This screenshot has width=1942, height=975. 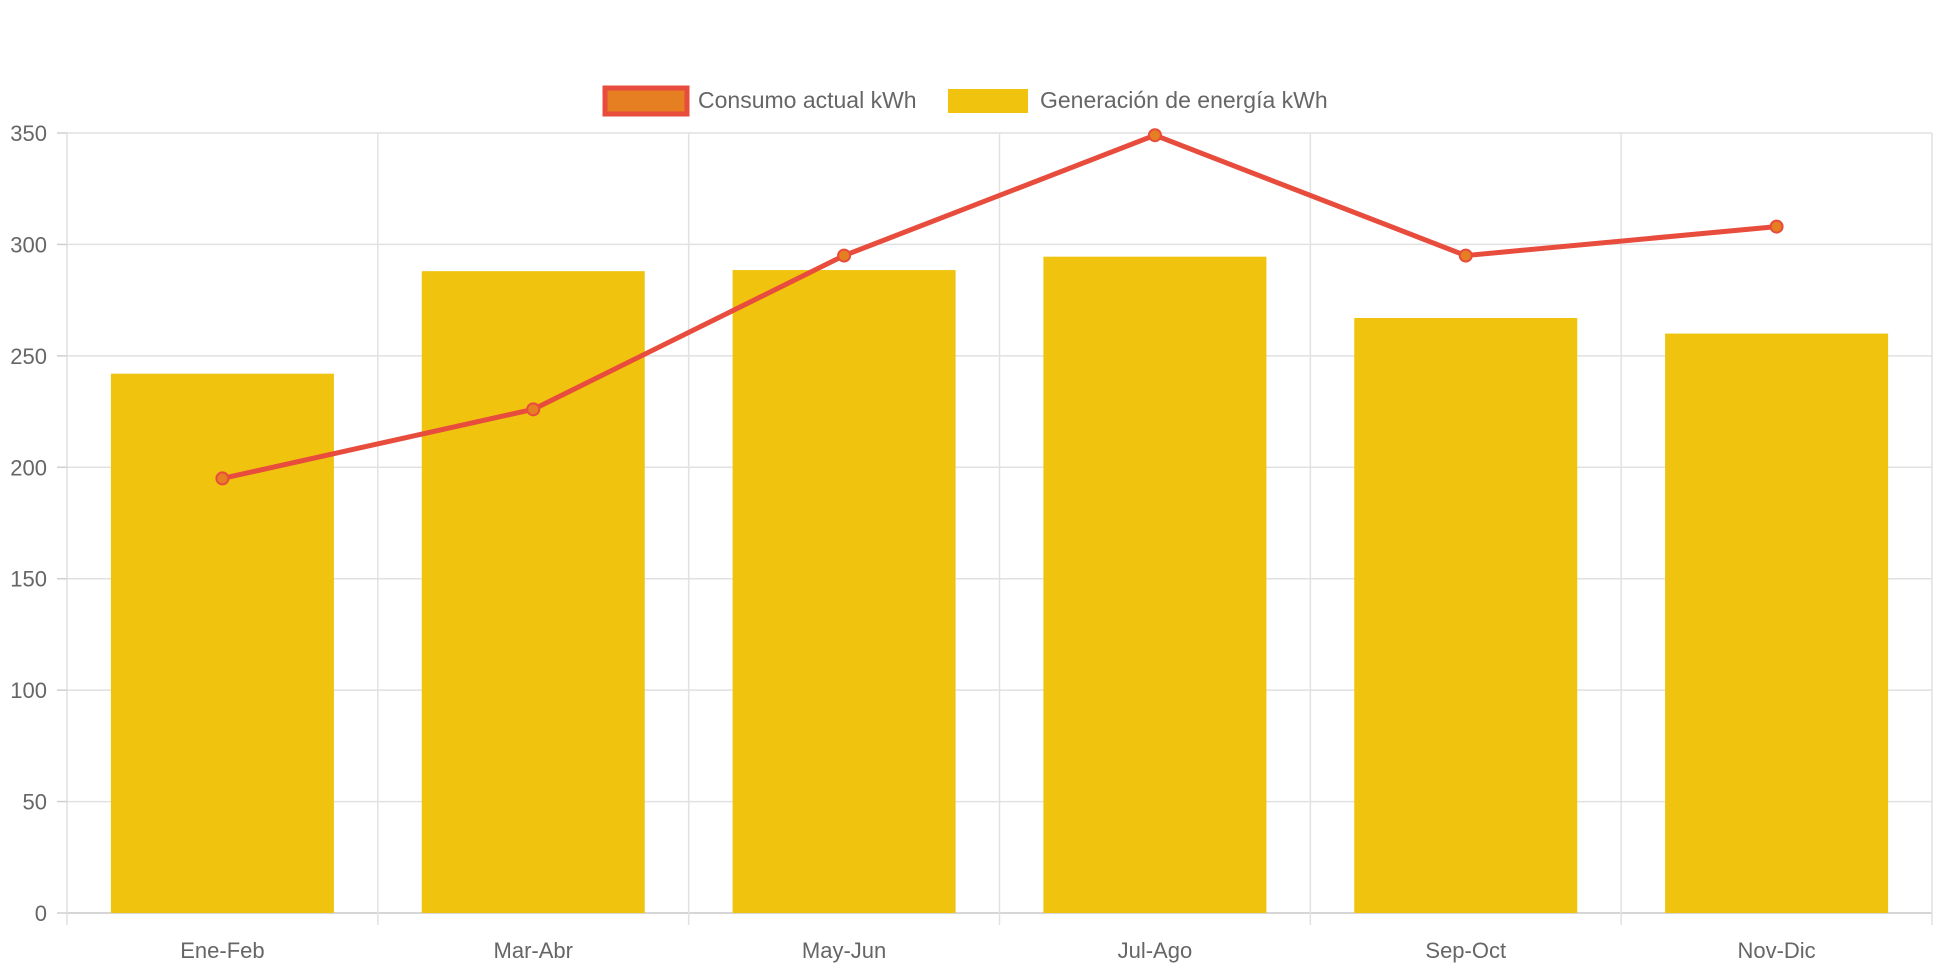 I want to click on y-tick-label: 350, so click(x=28, y=133).